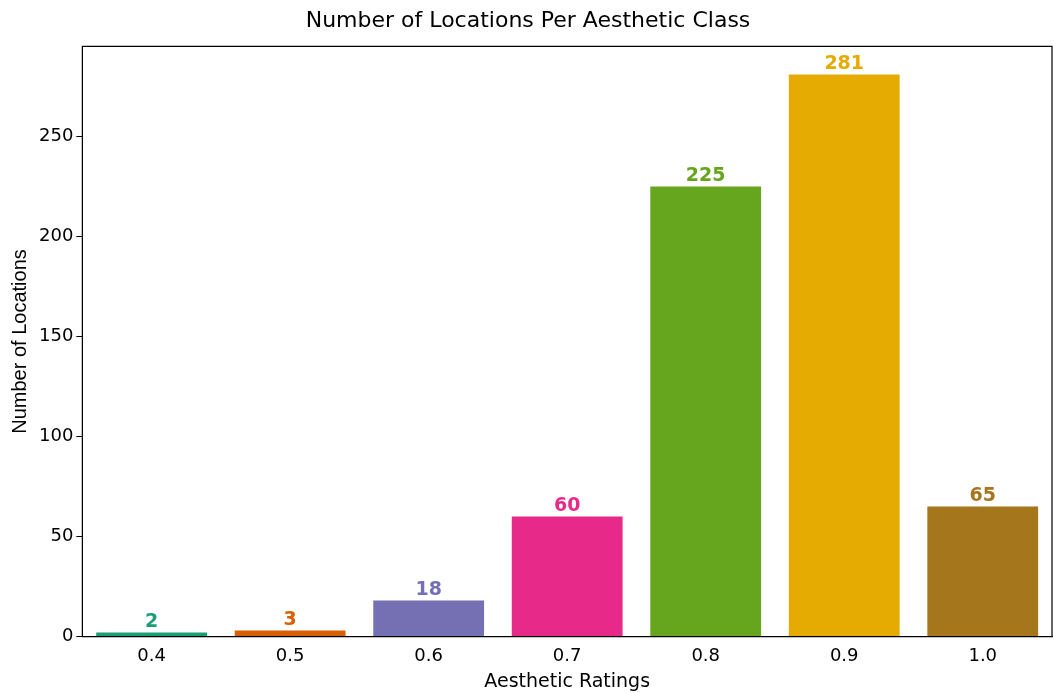 The width and height of the screenshot is (1054, 693). Describe the element at coordinates (567, 655) in the screenshot. I see `x-tick-label: 0.7` at that location.